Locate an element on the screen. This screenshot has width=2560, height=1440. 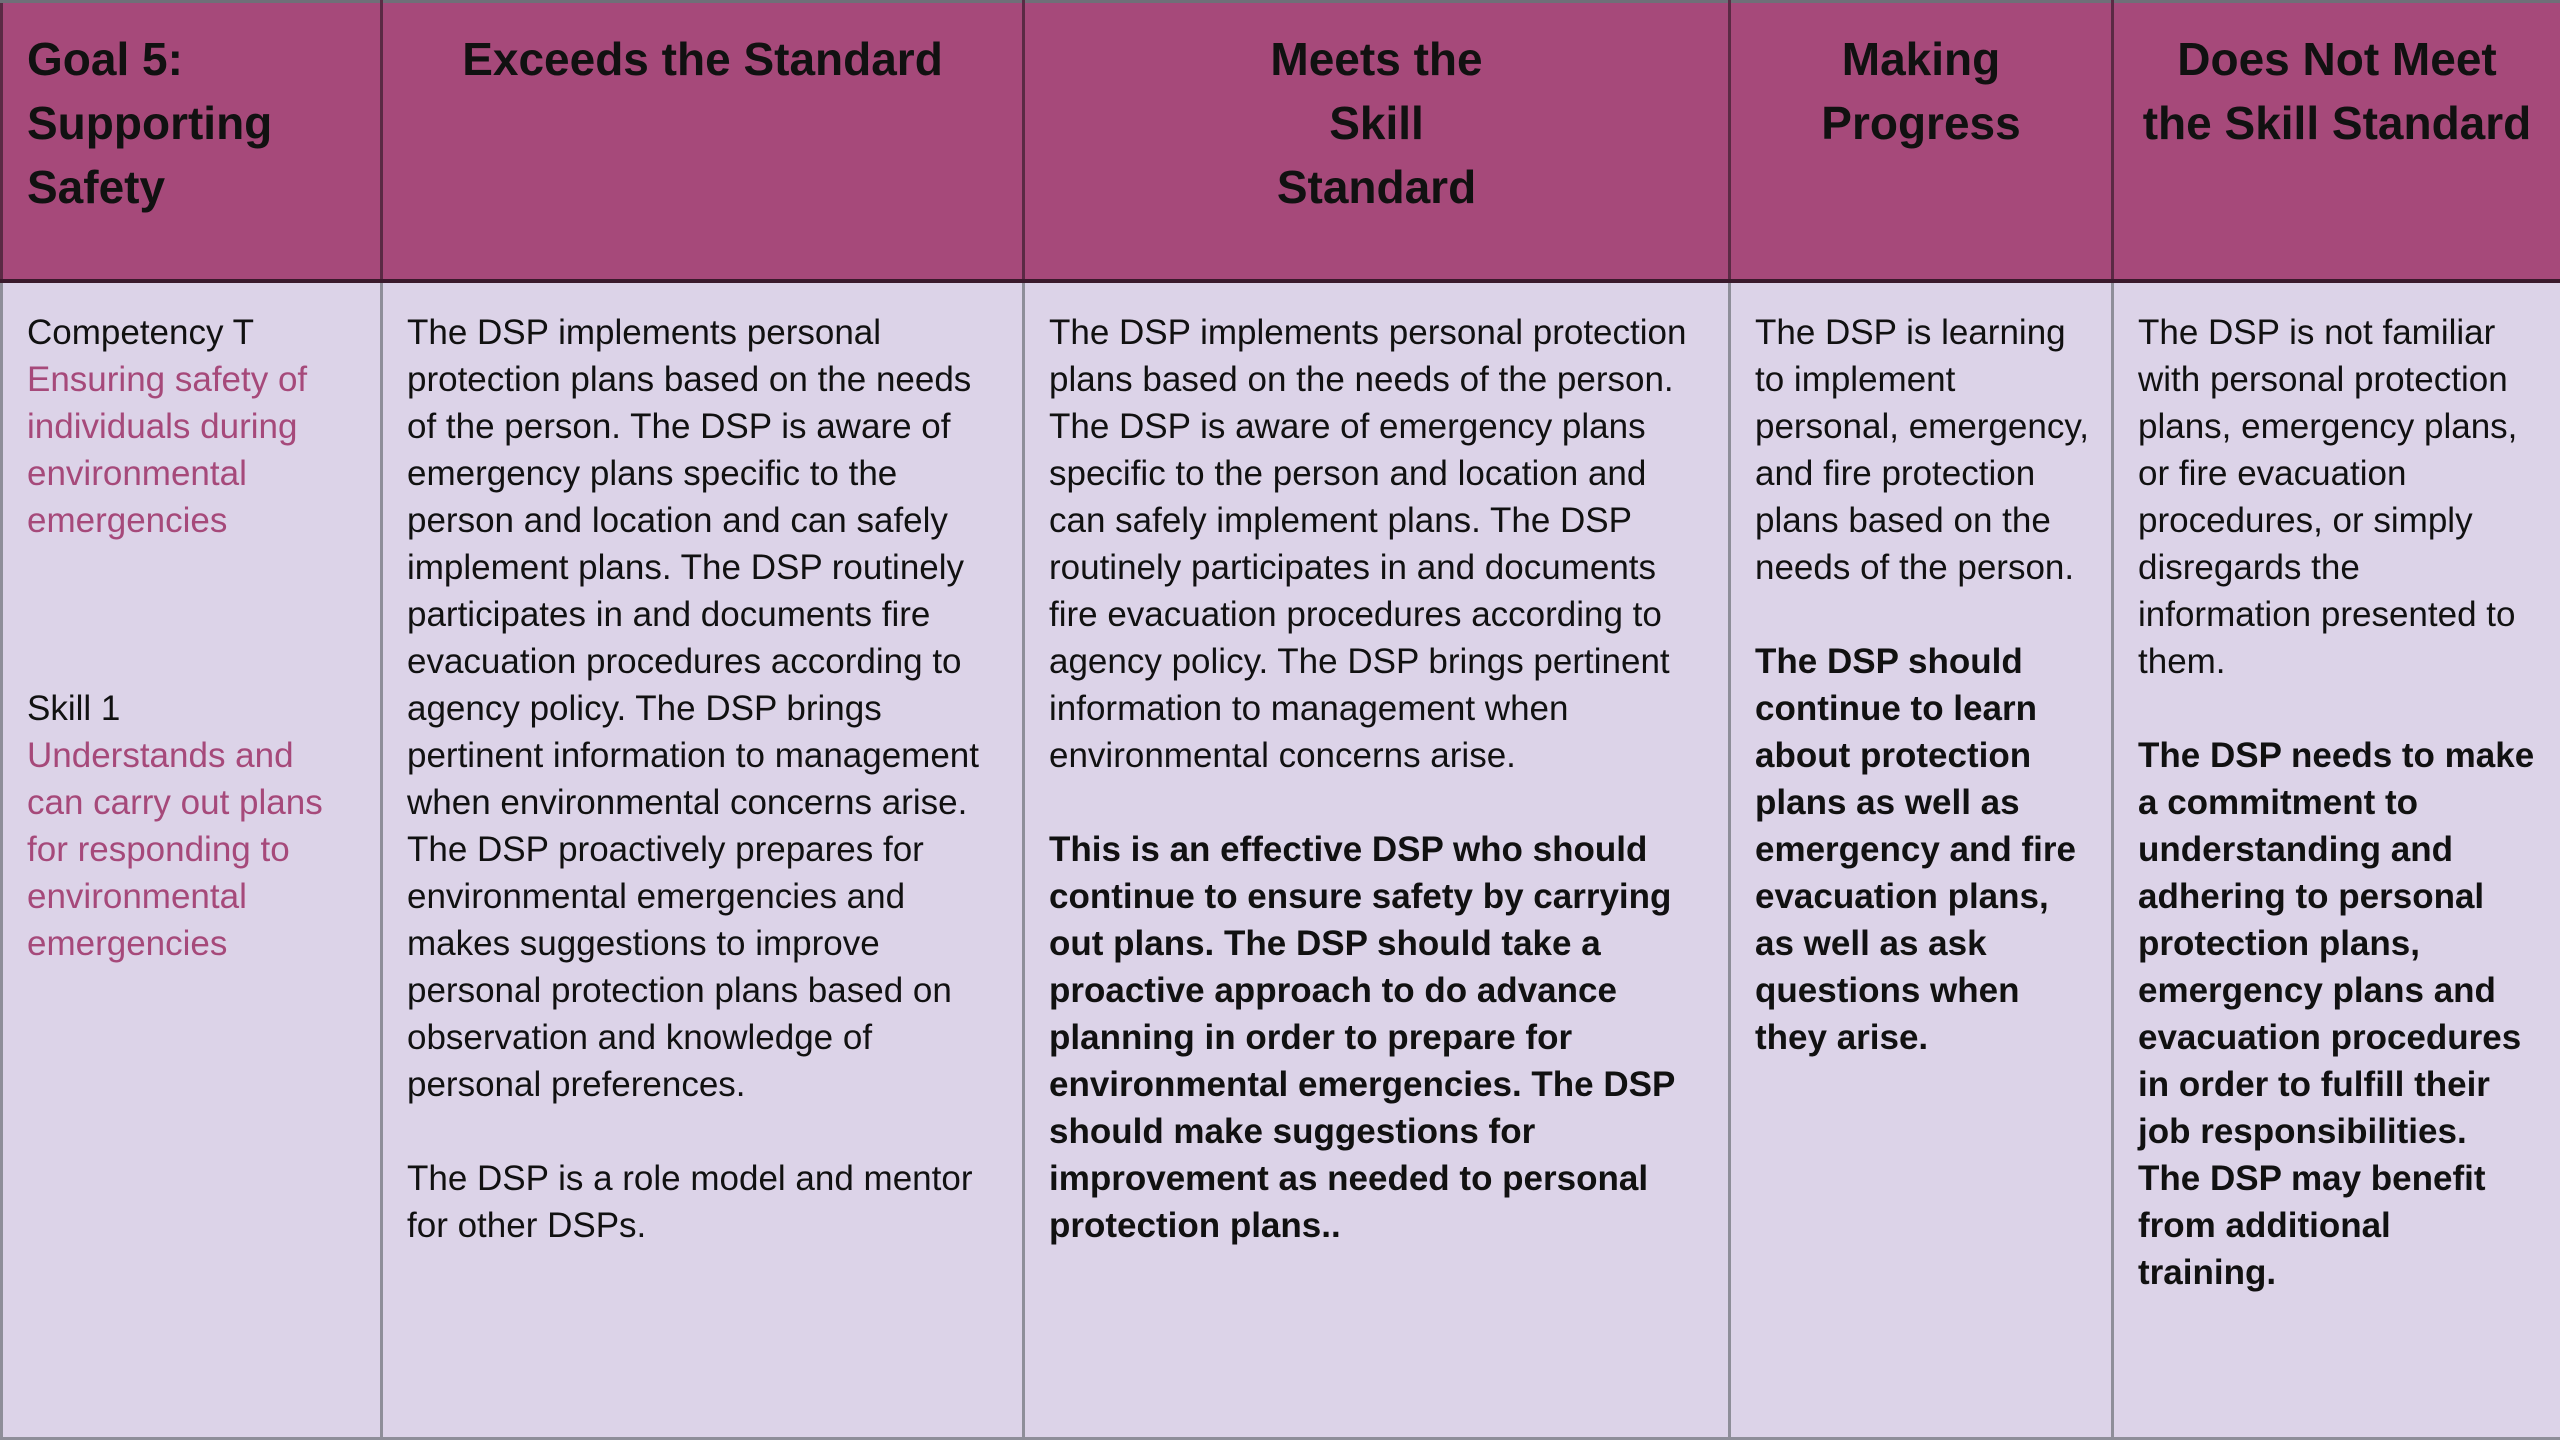
competency-label: Competency T is located at coordinates (140, 332).